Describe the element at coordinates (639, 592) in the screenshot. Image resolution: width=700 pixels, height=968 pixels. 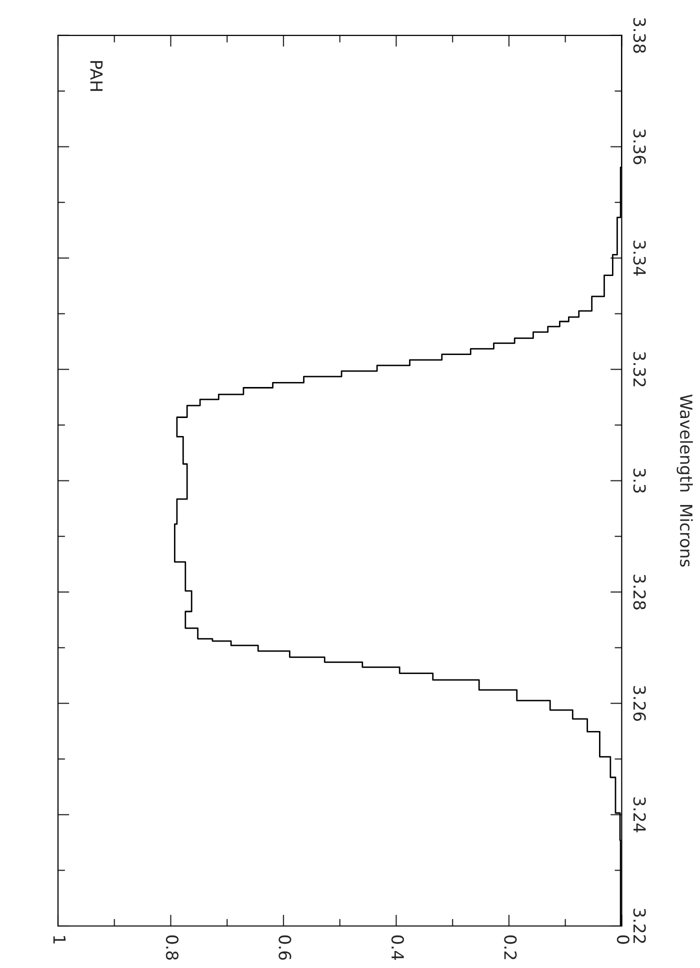
I see `y-tick-label: 3.28` at that location.